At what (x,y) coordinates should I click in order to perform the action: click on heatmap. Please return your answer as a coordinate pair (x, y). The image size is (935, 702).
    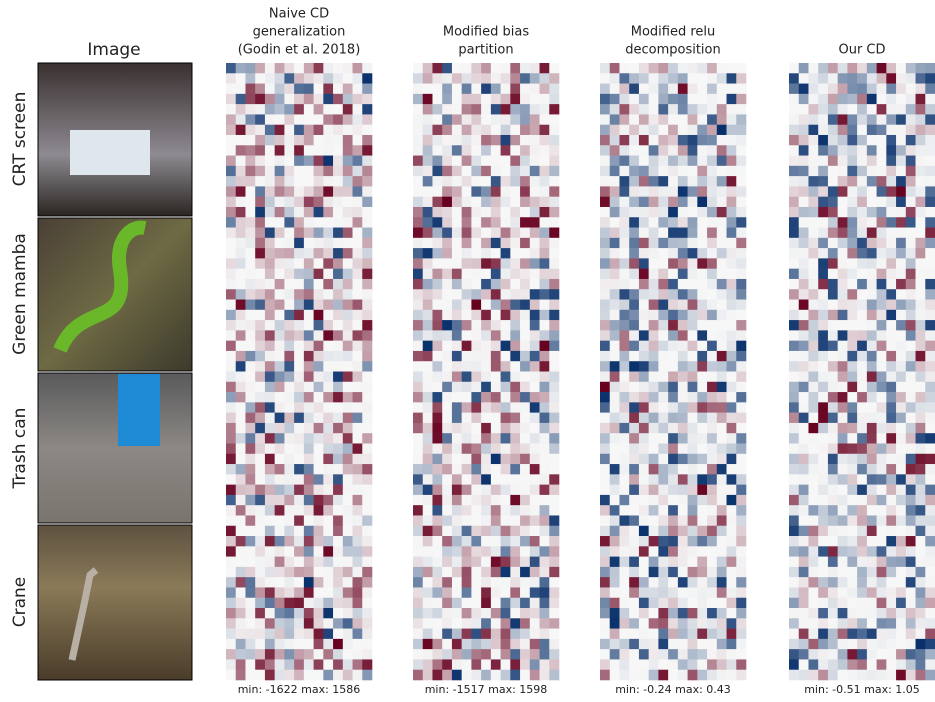
    Looking at the image, I should click on (862, 372).